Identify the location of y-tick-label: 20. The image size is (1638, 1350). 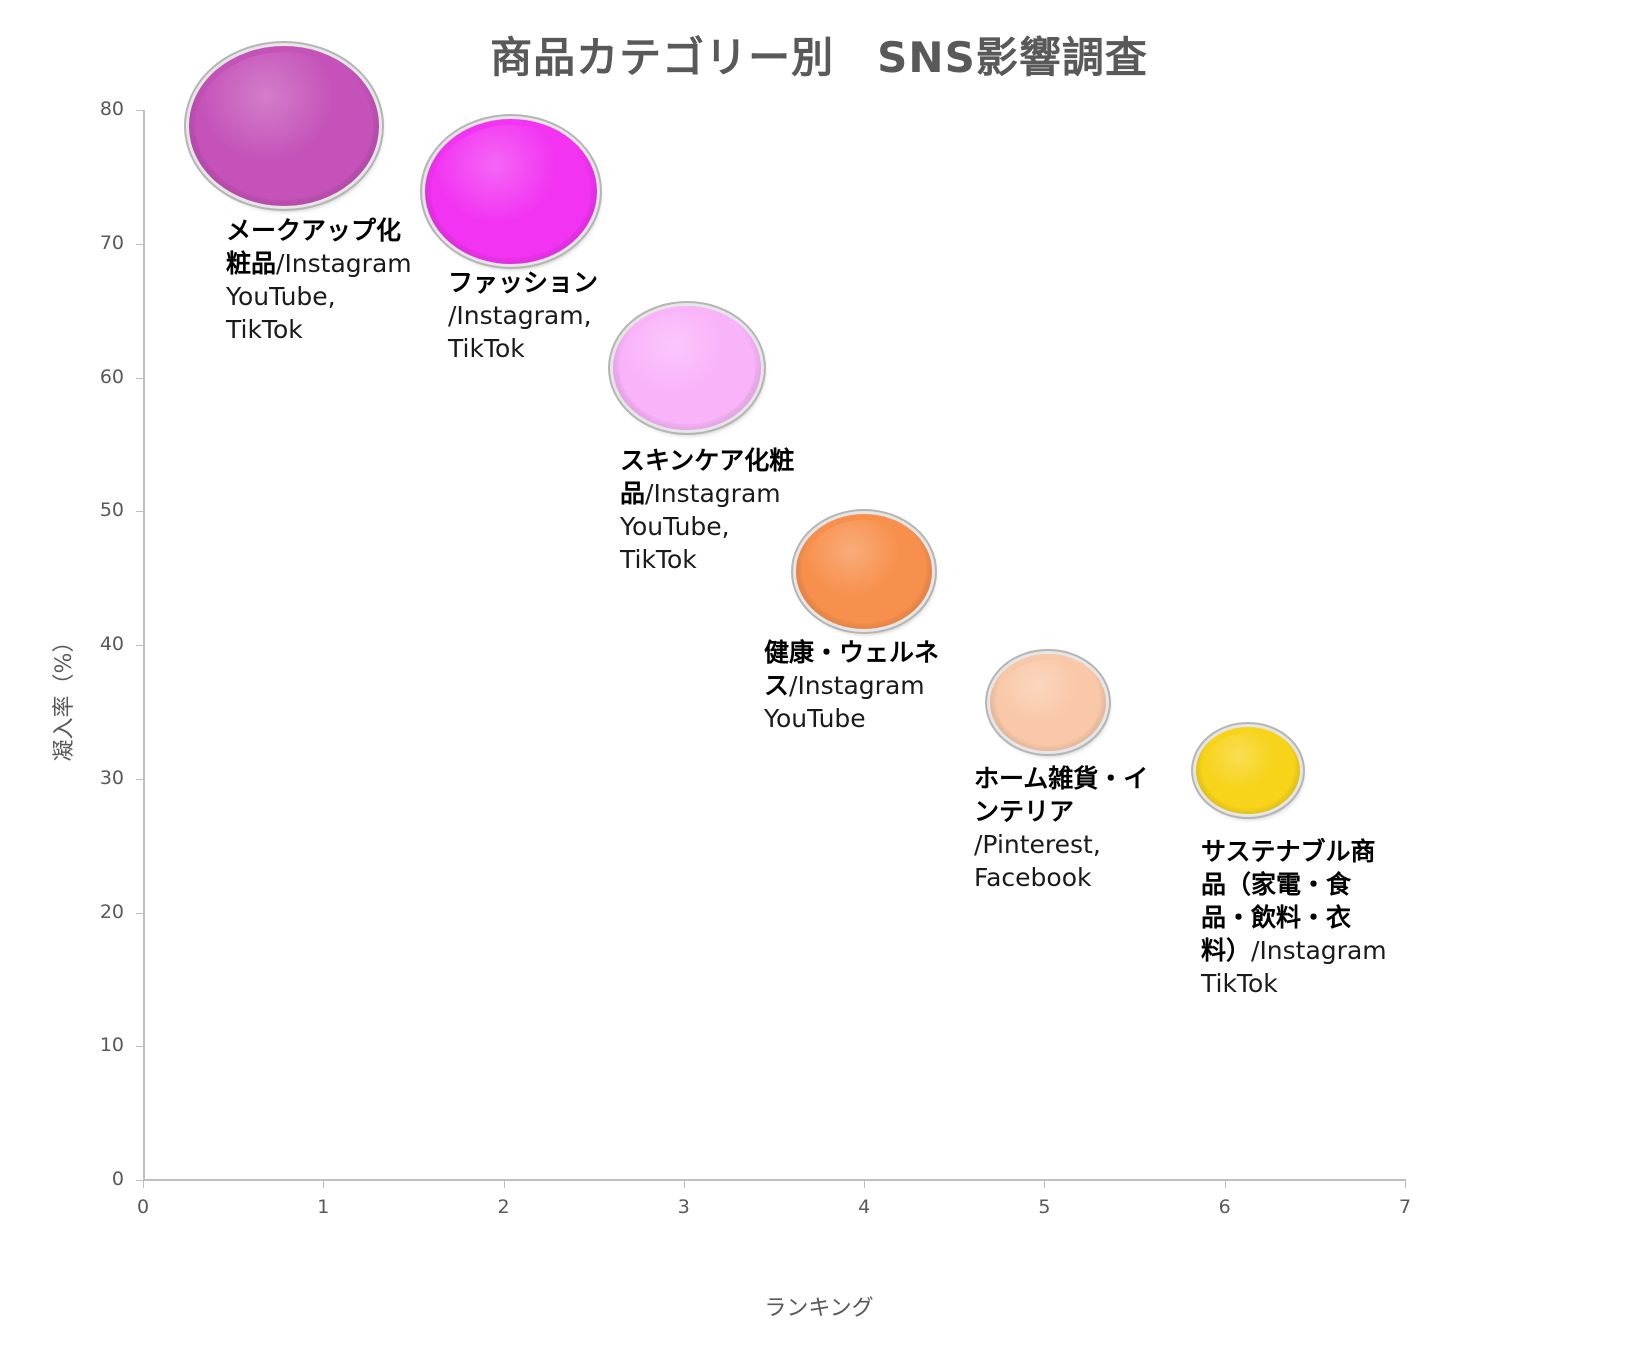
(111, 911).